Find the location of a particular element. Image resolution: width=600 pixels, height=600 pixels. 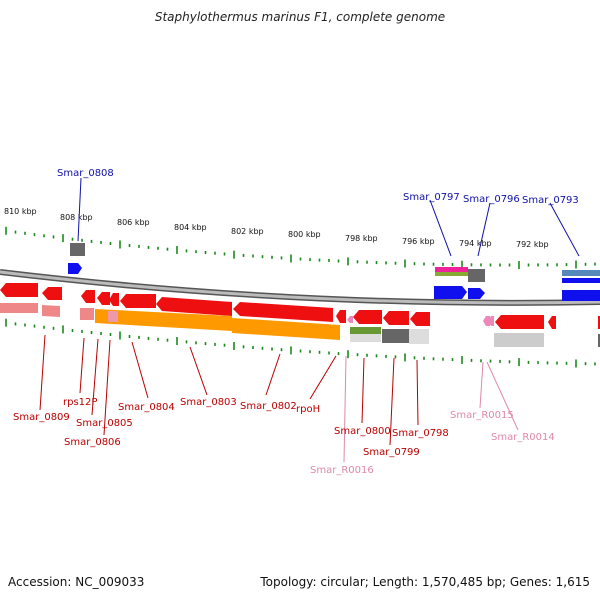

gene-rps12p is located at coordinates (88, 296).